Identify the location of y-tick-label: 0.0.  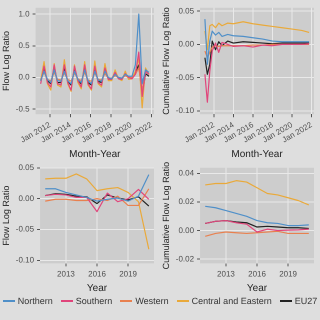
(24, 77).